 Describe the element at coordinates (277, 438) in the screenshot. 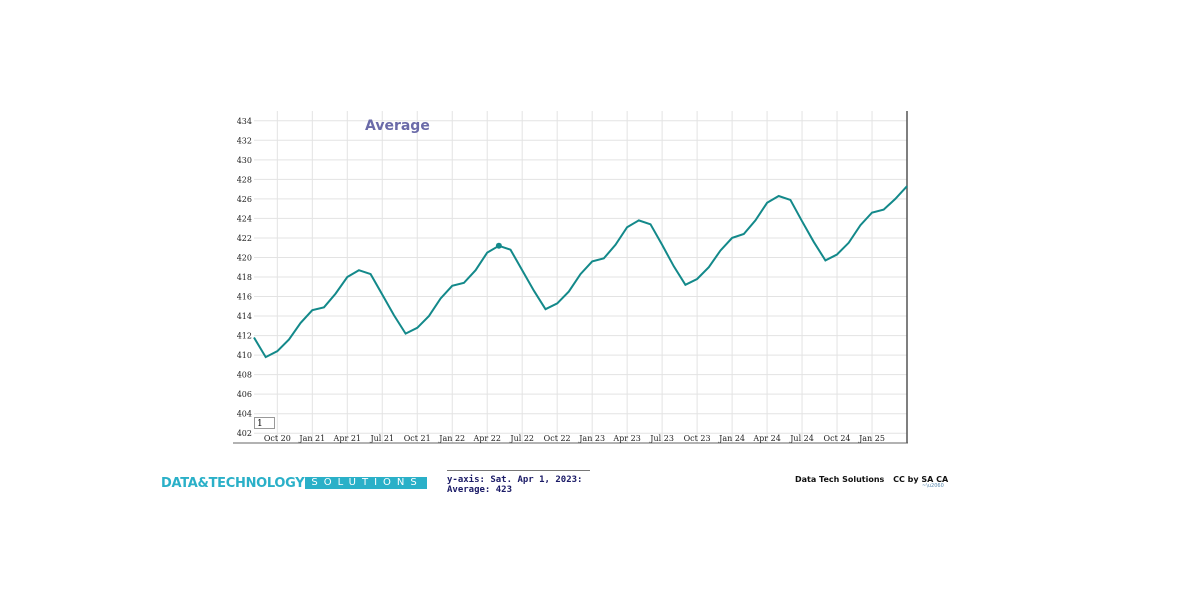

I see `x-tick-label: Oct 20` at that location.